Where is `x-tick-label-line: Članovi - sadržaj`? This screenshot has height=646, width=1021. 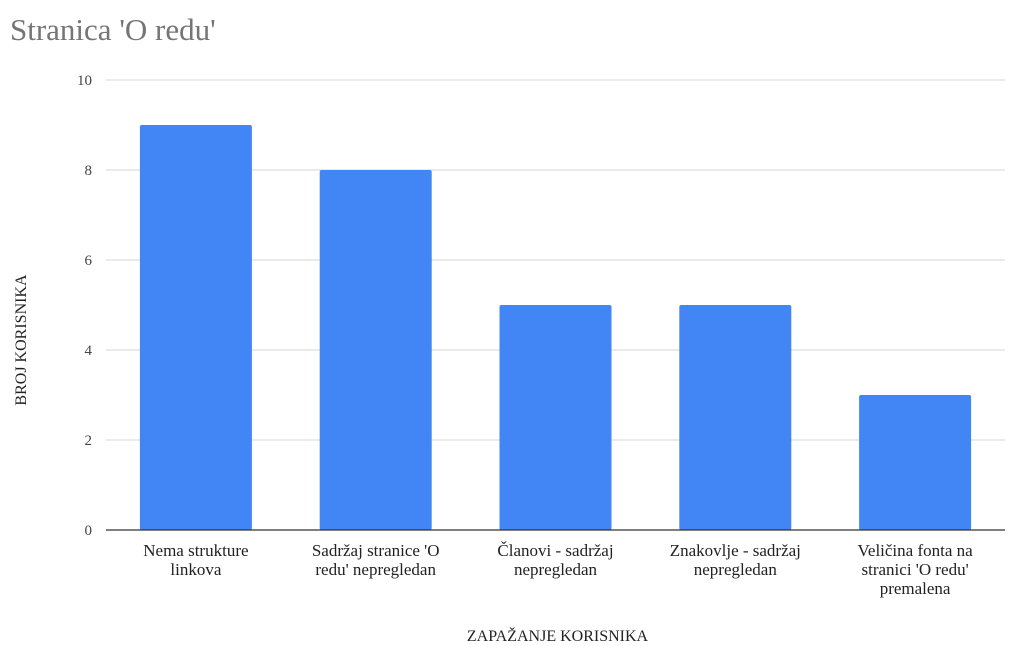
x-tick-label-line: Članovi - sadržaj is located at coordinates (555, 550).